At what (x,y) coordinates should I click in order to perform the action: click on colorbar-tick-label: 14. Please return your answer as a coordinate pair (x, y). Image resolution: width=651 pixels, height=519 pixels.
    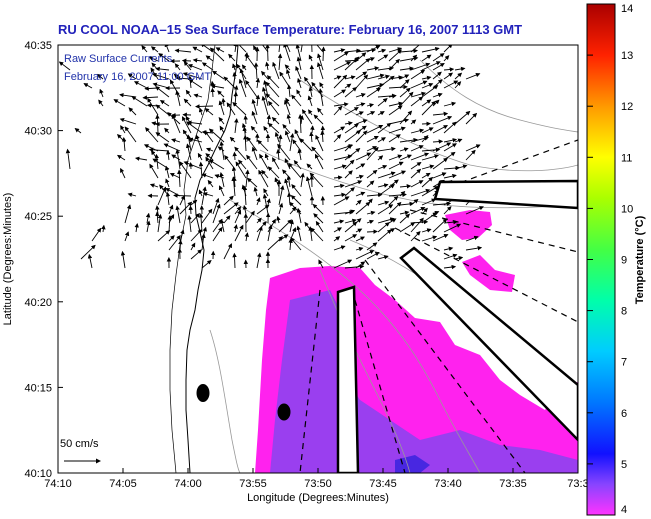
    Looking at the image, I should click on (627, 9).